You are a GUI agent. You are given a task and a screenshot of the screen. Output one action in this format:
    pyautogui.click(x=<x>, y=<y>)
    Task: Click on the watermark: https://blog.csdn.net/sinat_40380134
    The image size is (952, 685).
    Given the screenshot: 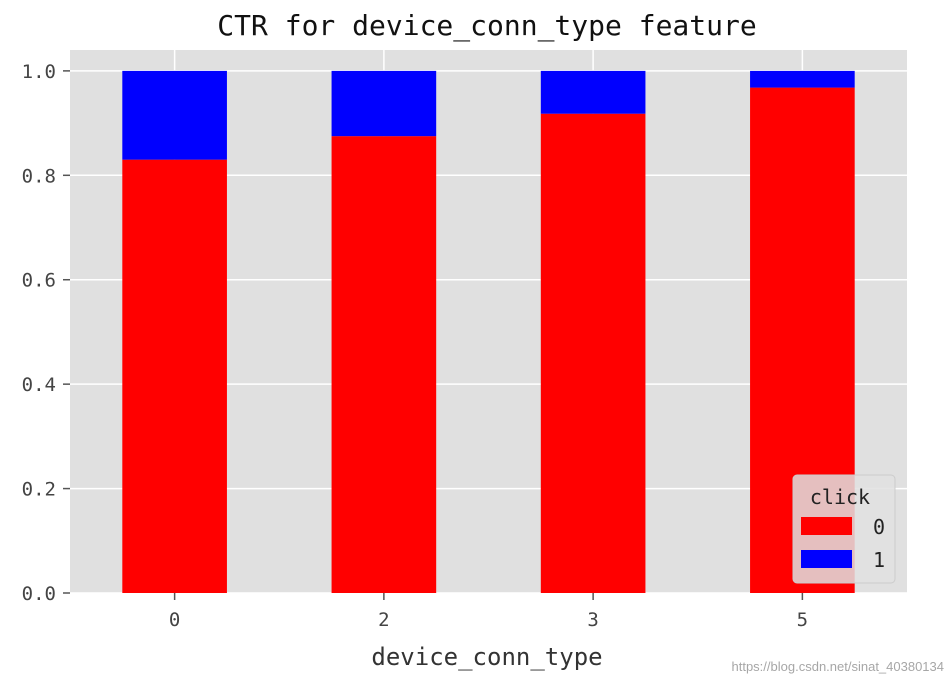 What is the action you would take?
    pyautogui.click(x=838, y=666)
    